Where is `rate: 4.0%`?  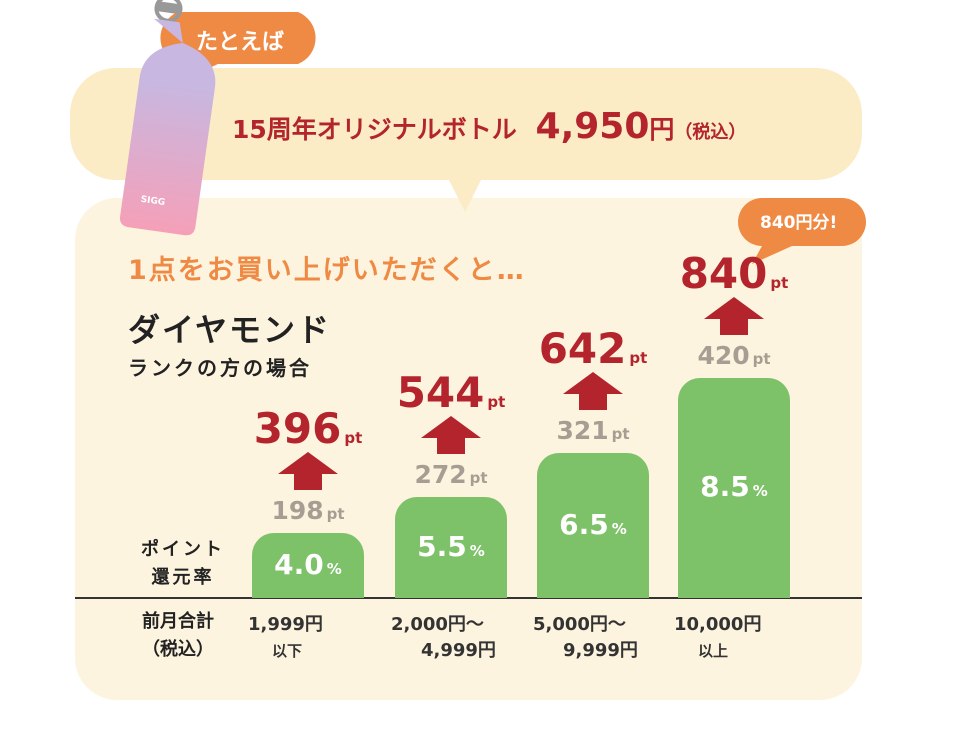 rate: 4.0% is located at coordinates (308, 564).